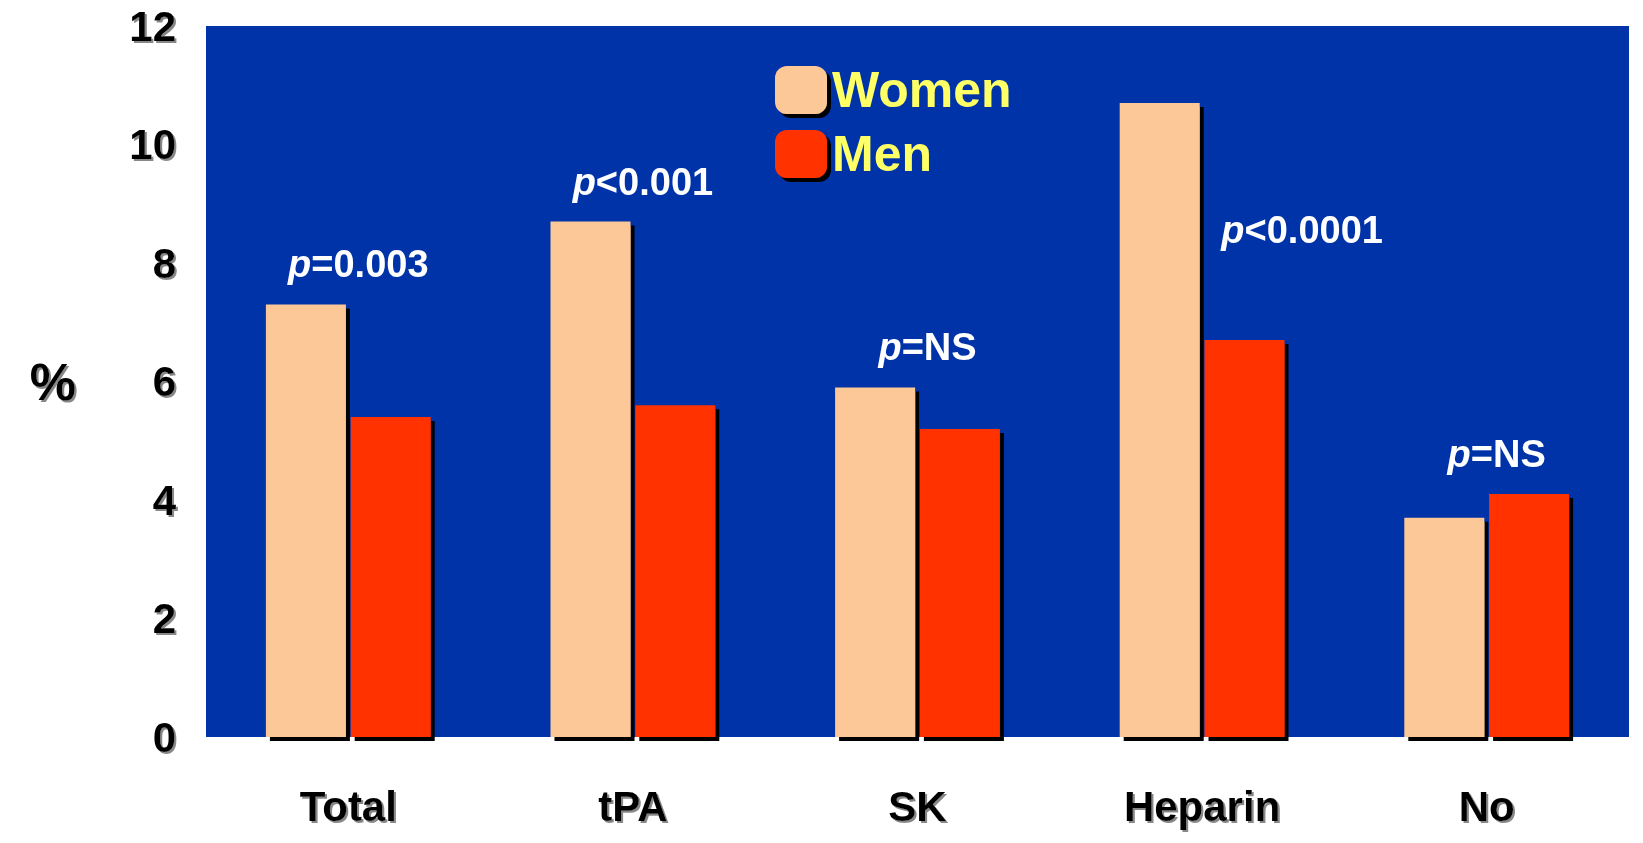 The width and height of the screenshot is (1643, 843). What do you see at coordinates (917, 806) in the screenshot?
I see `x-tick-label: SK` at bounding box center [917, 806].